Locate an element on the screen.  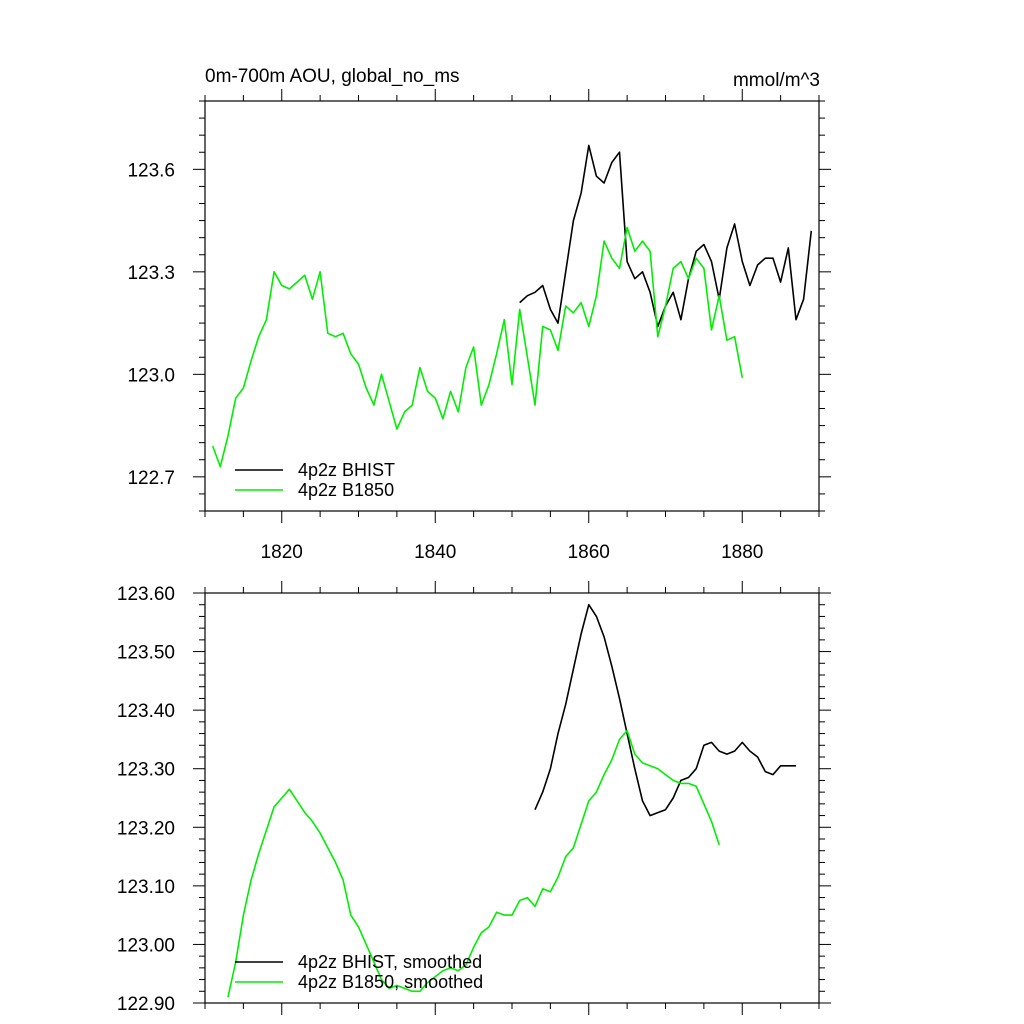
series-line-4p2z-bhist-smoothed is located at coordinates (665, 710).